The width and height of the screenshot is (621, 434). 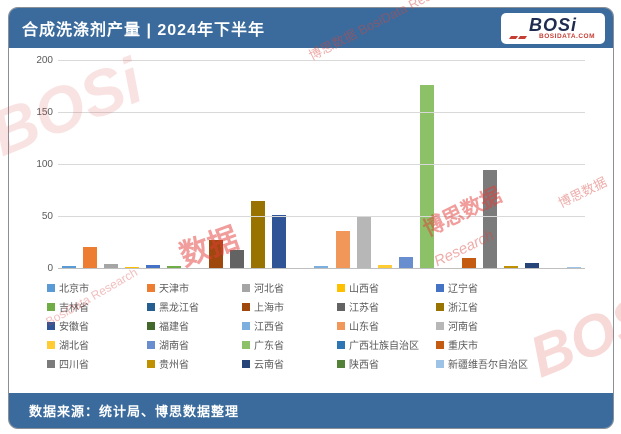 I want to click on legend-item-辽宁省: 辽宁省, so click(x=517, y=287).